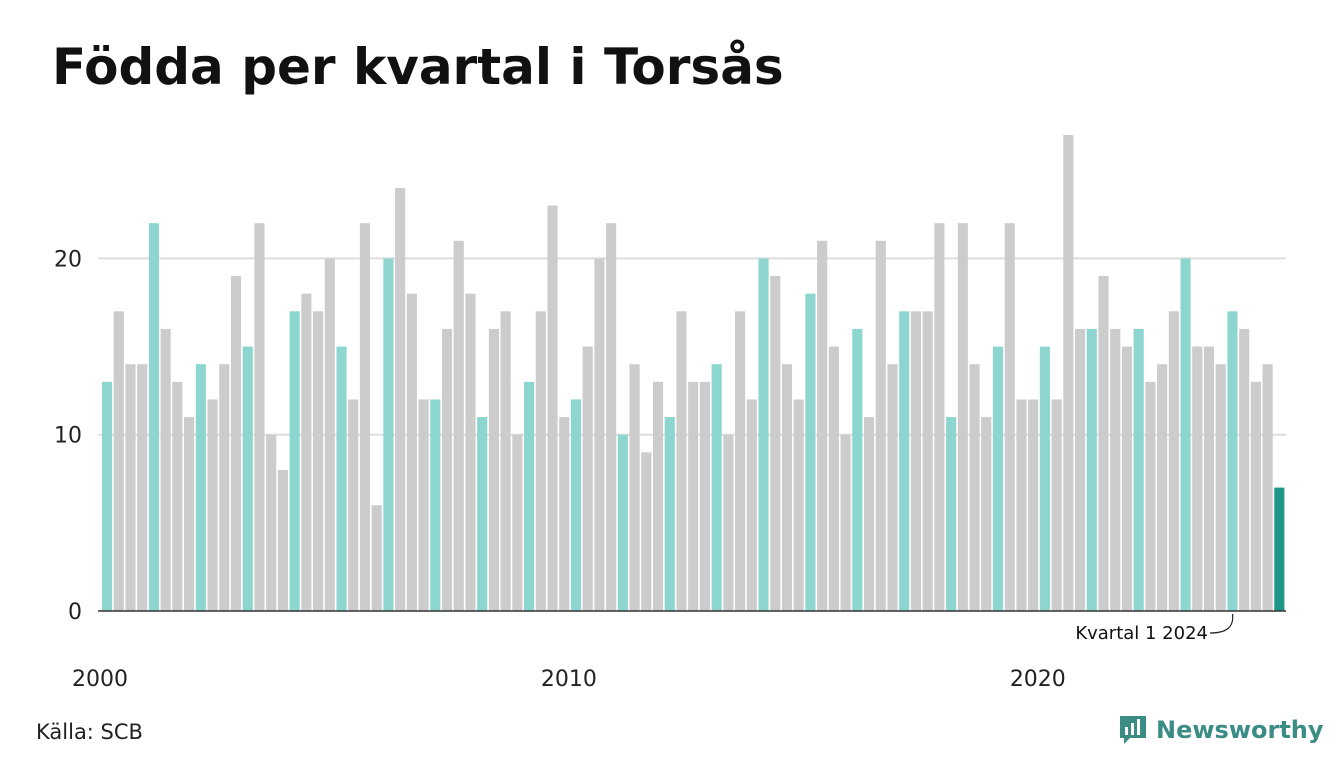  Describe the element at coordinates (100, 679) in the screenshot. I see `x-tick-label: 2000` at that location.